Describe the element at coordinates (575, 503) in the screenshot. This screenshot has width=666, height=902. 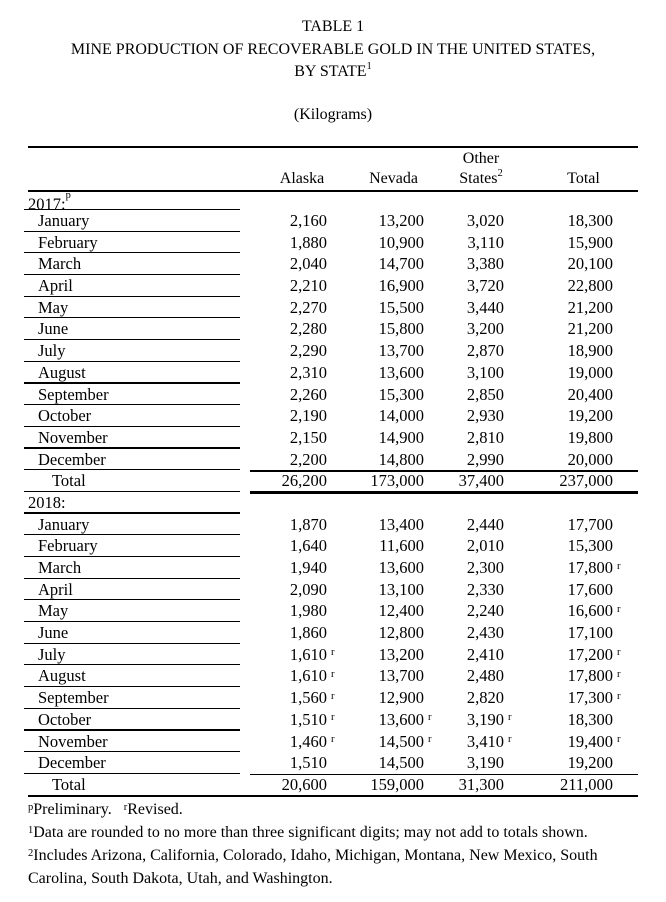
I see `cell-total` at that location.